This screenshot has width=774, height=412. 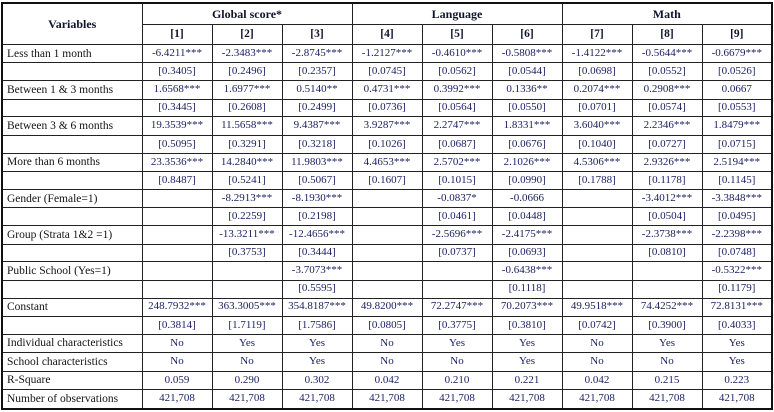 I want to click on group-header-global-score: Global score*, so click(x=247, y=13).